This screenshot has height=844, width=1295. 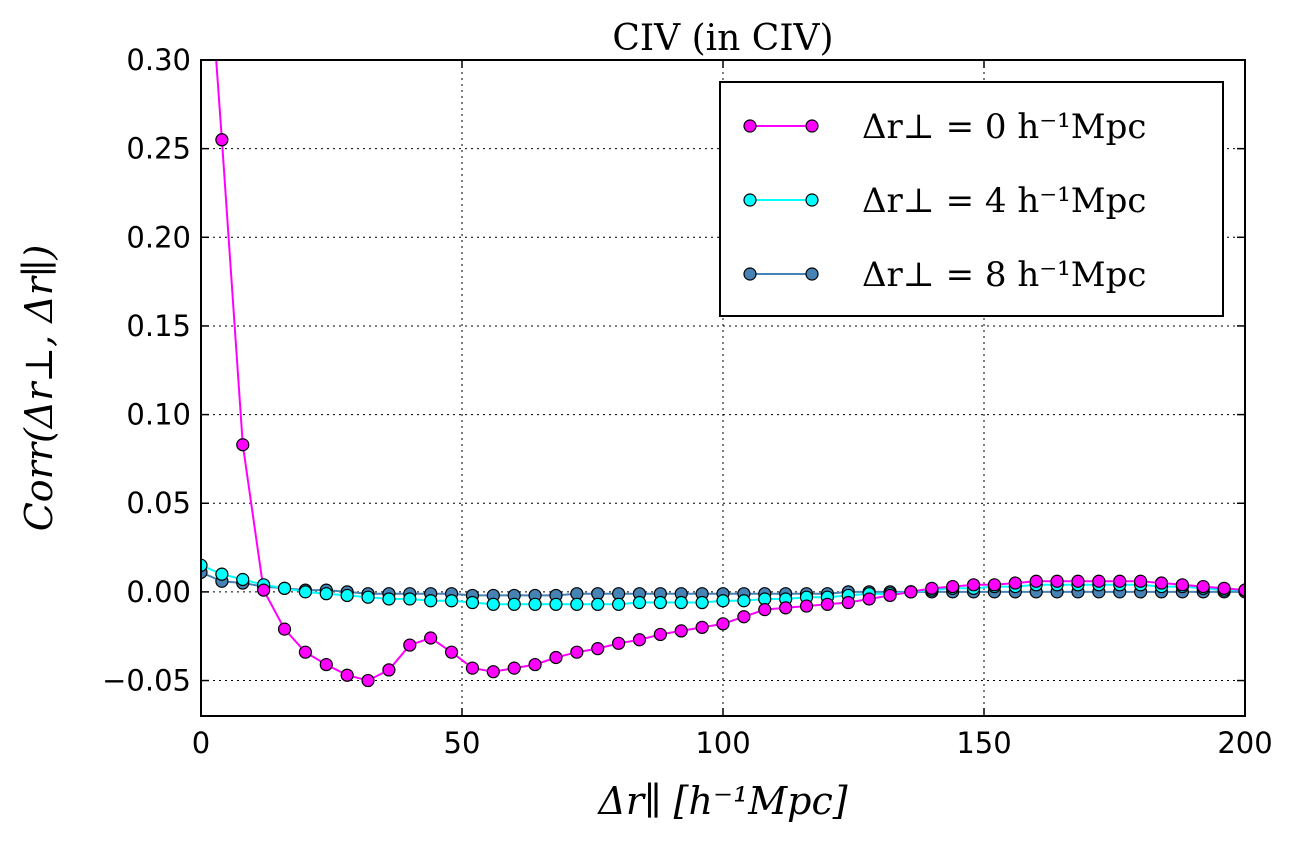 I want to click on x-axis-label: Δr∥ [h⁻¹Mpc], so click(x=721, y=801).